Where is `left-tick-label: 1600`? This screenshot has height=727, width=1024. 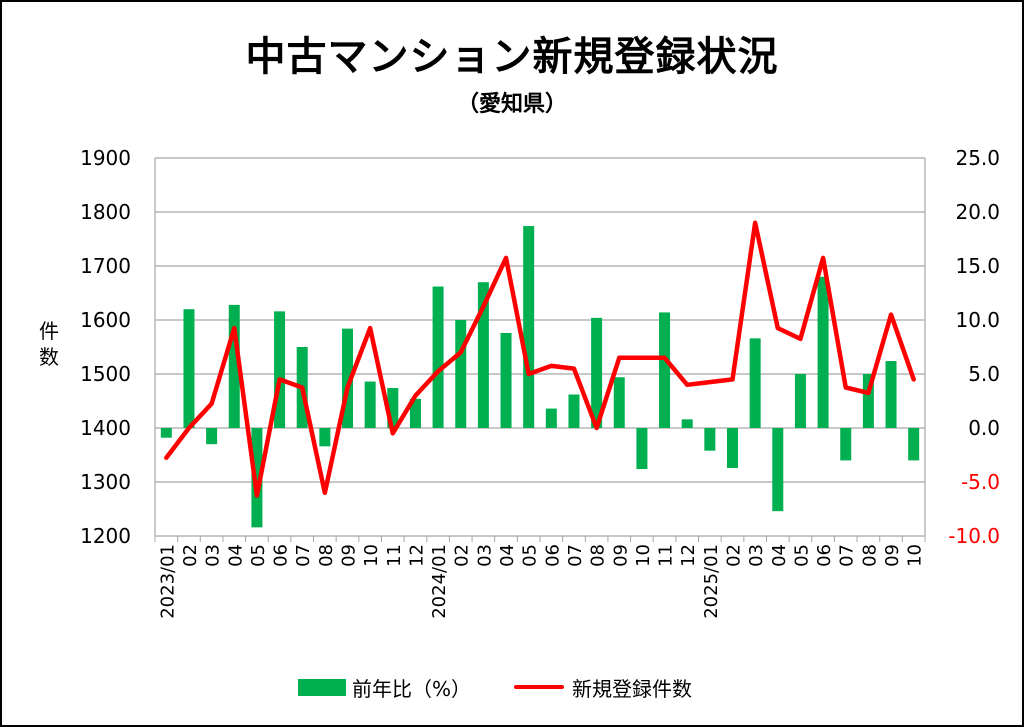
left-tick-label: 1600 is located at coordinates (105, 320).